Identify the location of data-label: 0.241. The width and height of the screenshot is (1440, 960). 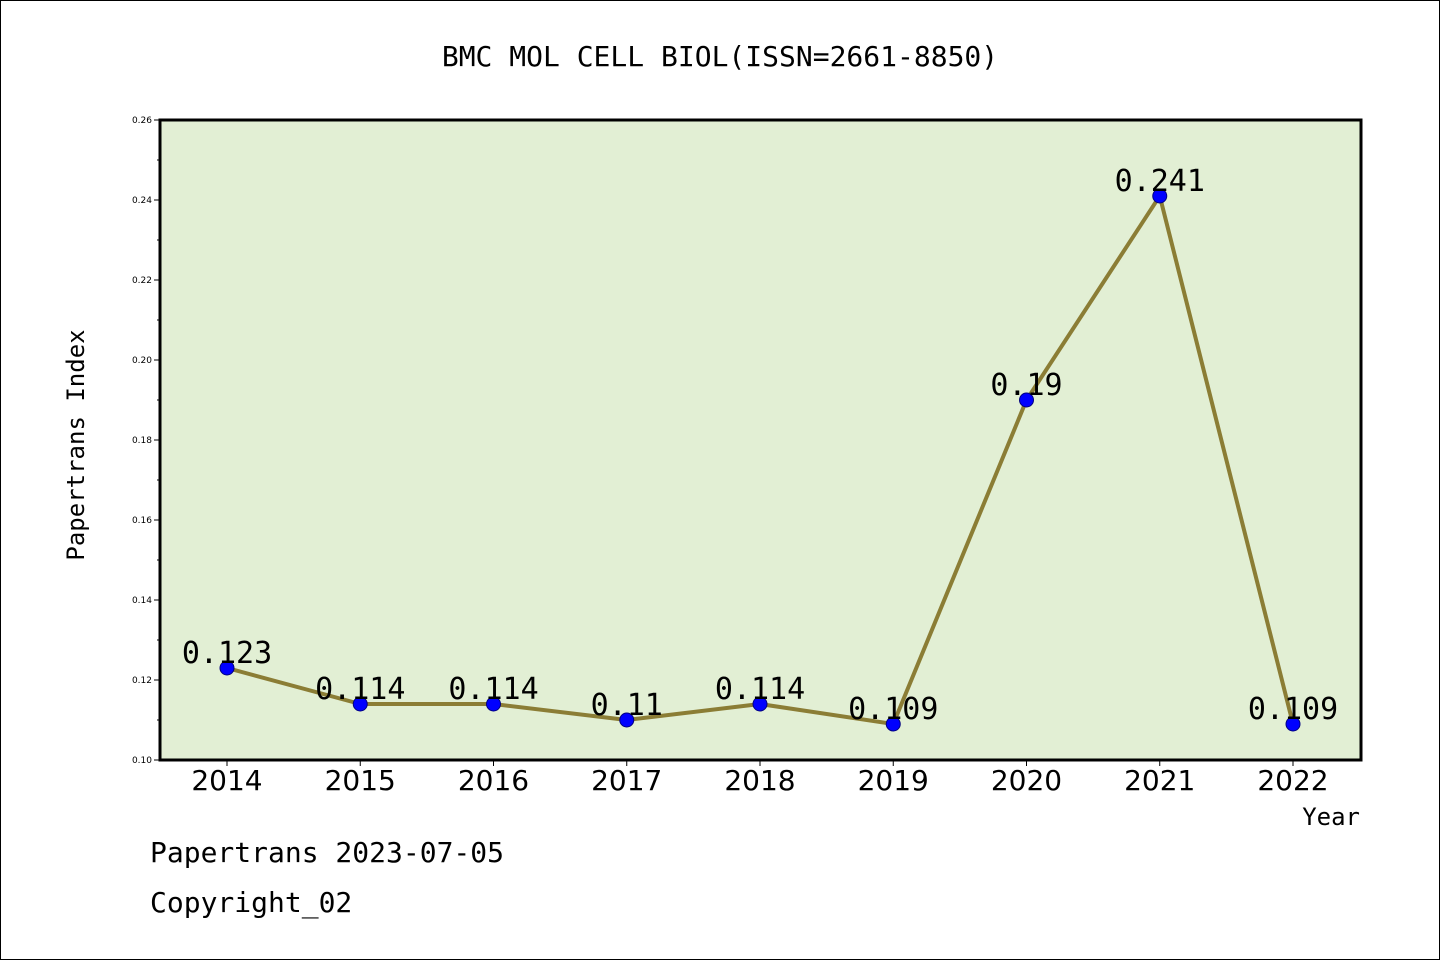
(1160, 181).